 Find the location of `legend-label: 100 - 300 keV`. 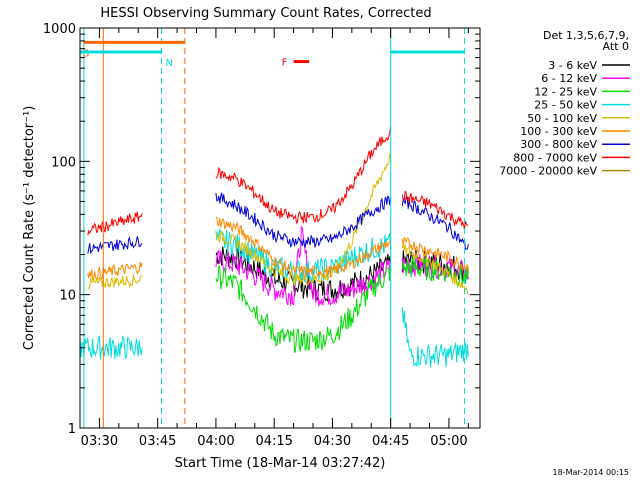

legend-label: 100 - 300 keV is located at coordinates (558, 131).